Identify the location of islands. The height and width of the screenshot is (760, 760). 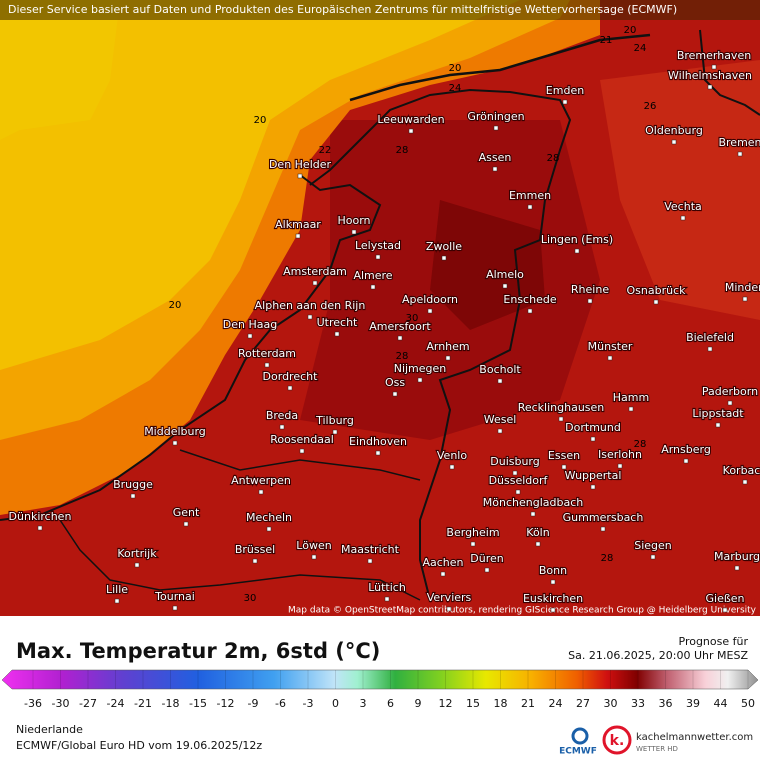
(500, 67).